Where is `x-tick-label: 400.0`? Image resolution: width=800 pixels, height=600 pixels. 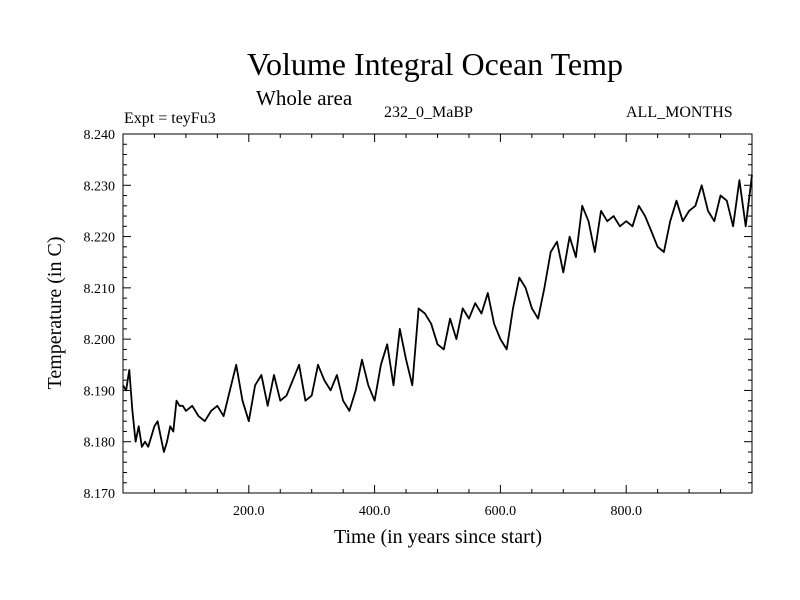
x-tick-label: 400.0 is located at coordinates (375, 511).